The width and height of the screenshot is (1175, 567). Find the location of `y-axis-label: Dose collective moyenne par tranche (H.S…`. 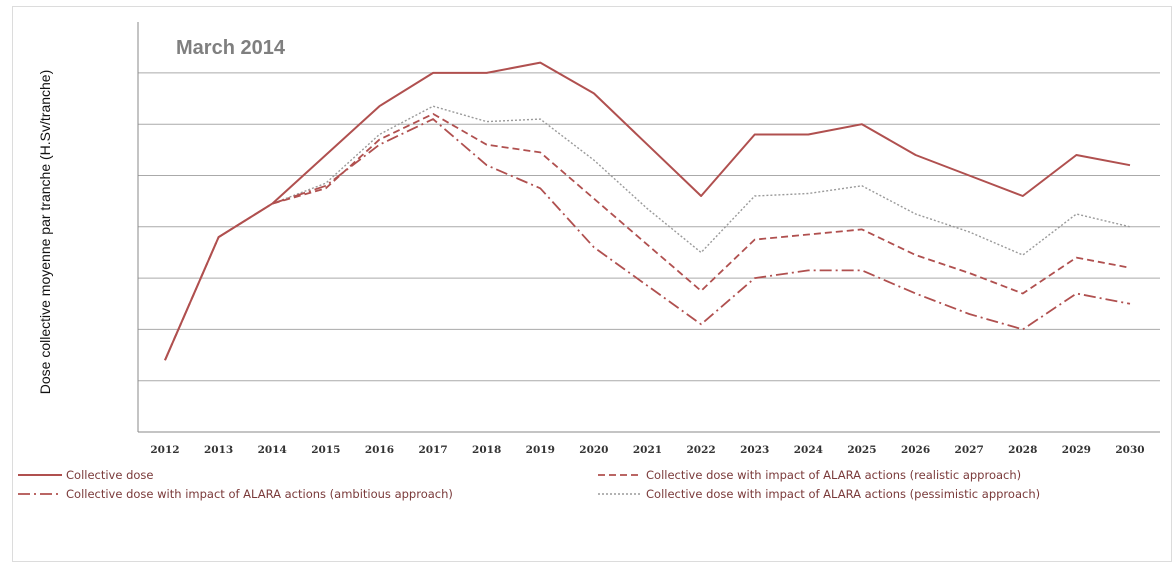

y-axis-label: Dose collective moyenne par tranche (H.S… is located at coordinates (45, 232).